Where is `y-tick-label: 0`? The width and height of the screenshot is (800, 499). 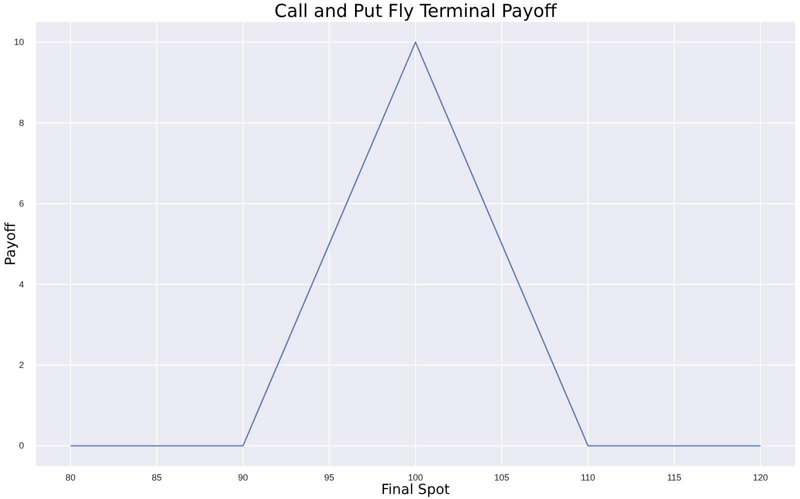 y-tick-label: 0 is located at coordinates (21, 445).